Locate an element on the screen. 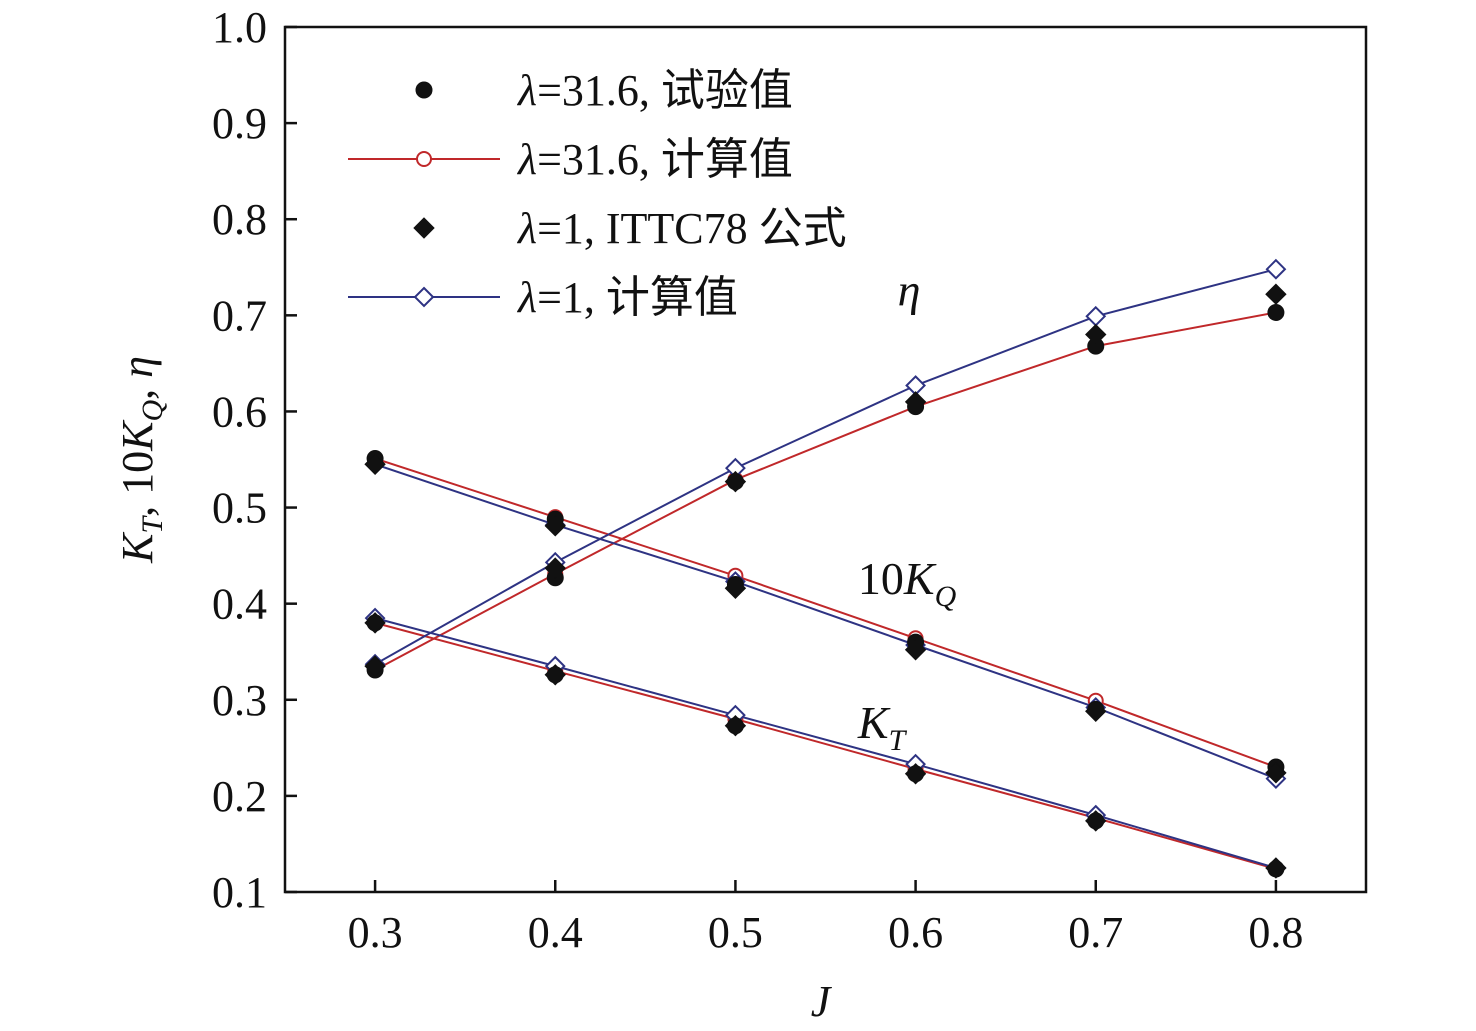  y-axis-label-part: , is located at coordinates (137, 389).